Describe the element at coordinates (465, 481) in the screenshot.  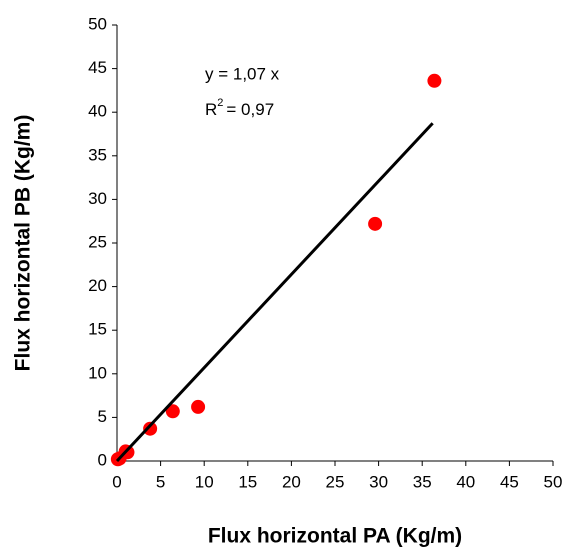
I see `x-tick-label: 40` at that location.